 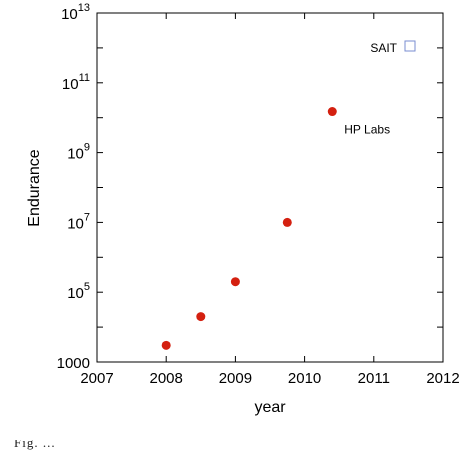 I want to click on x-tick-label-2011: 2011, so click(x=374, y=378).